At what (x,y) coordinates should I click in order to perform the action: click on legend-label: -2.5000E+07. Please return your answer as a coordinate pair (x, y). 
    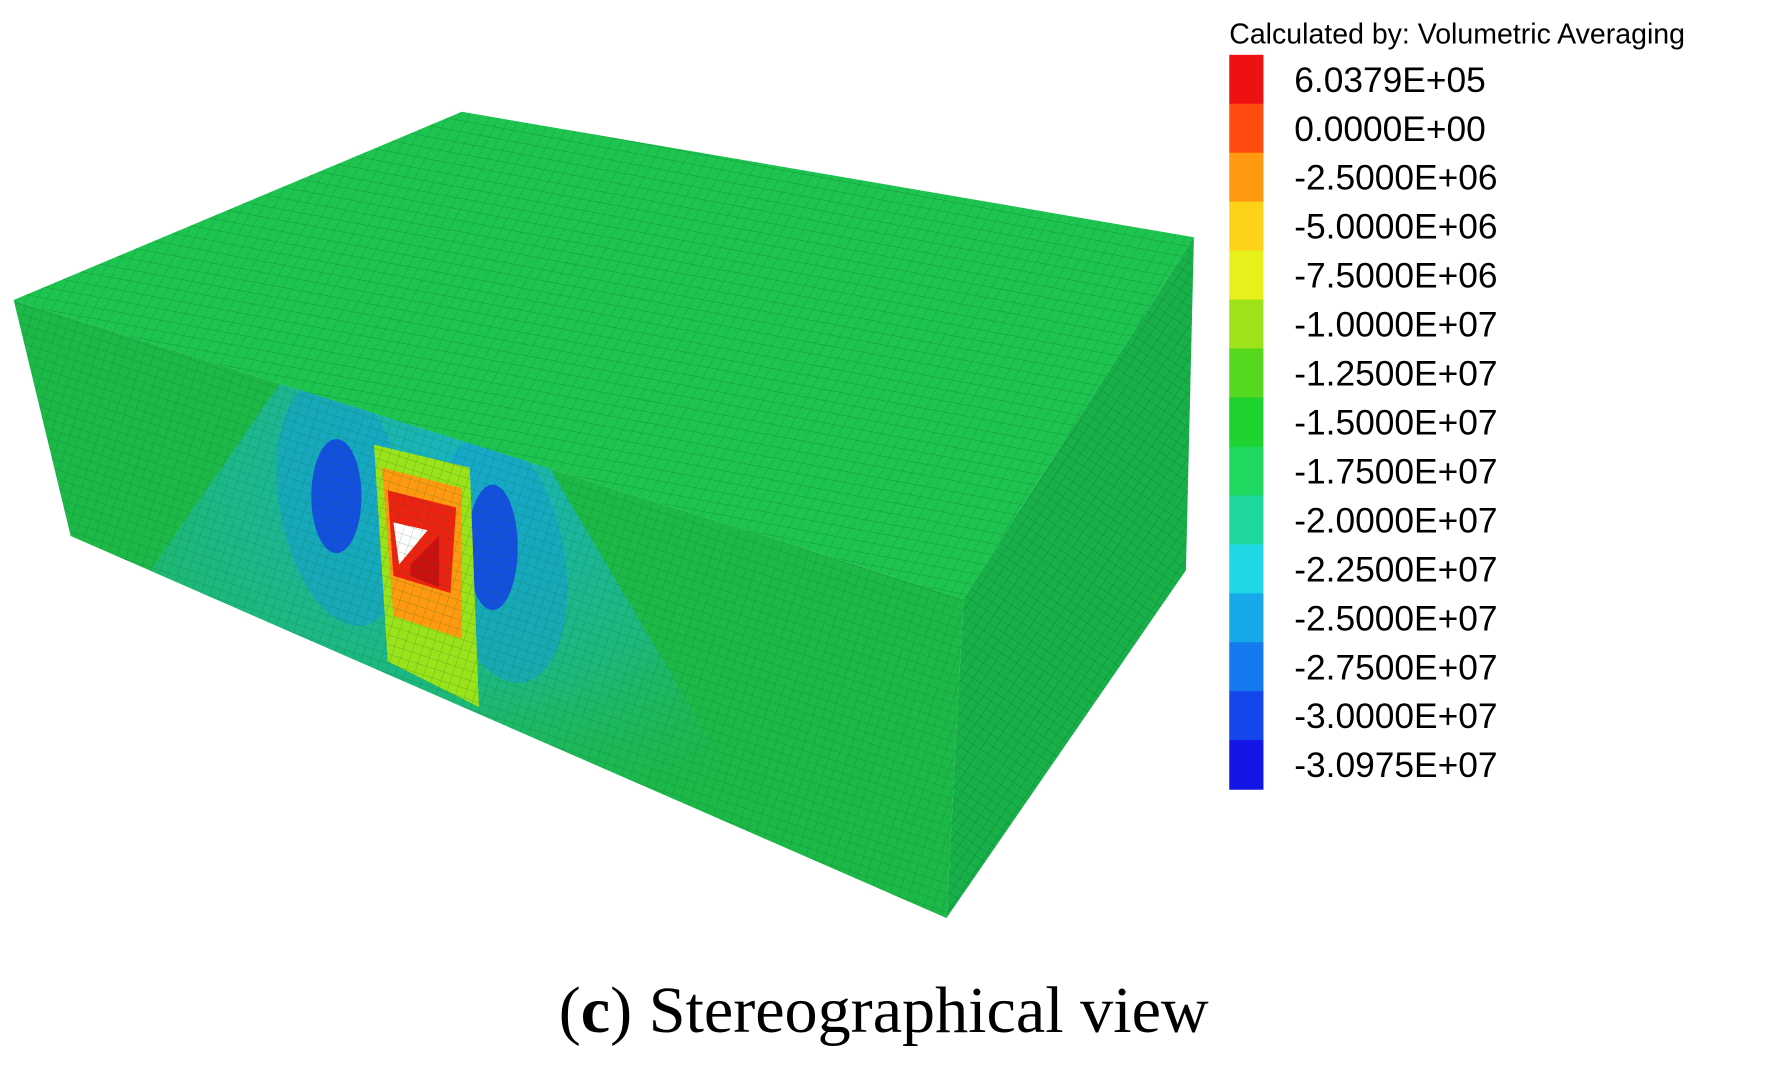
    Looking at the image, I should click on (1395, 618).